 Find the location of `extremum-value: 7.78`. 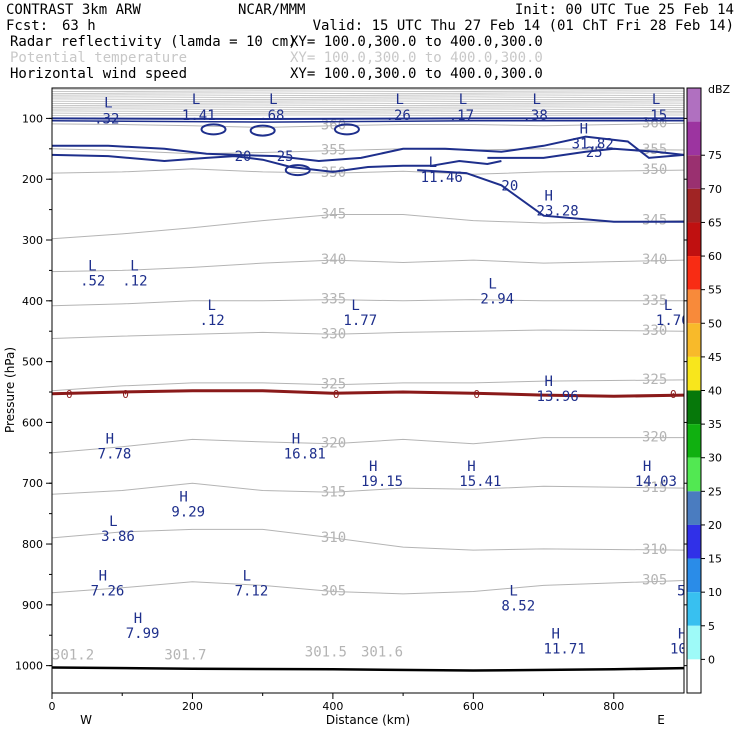

extremum-value: 7.78 is located at coordinates (115, 455).